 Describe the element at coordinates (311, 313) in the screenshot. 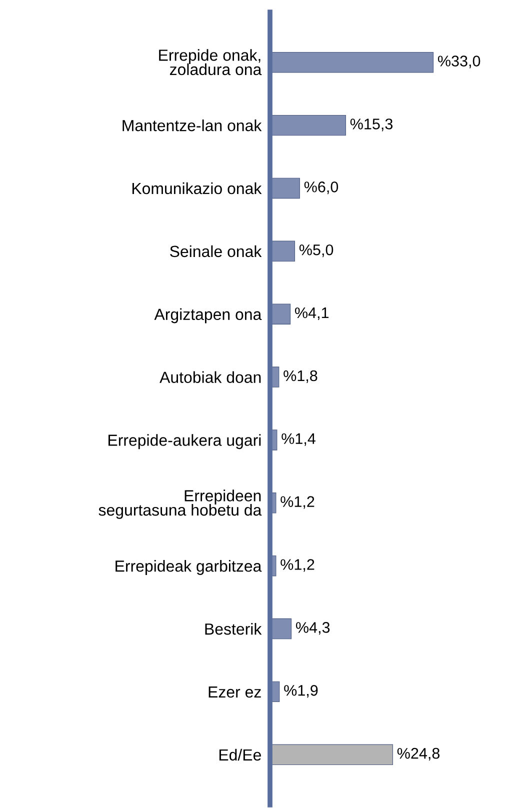

I see `data-label: %4,1` at that location.